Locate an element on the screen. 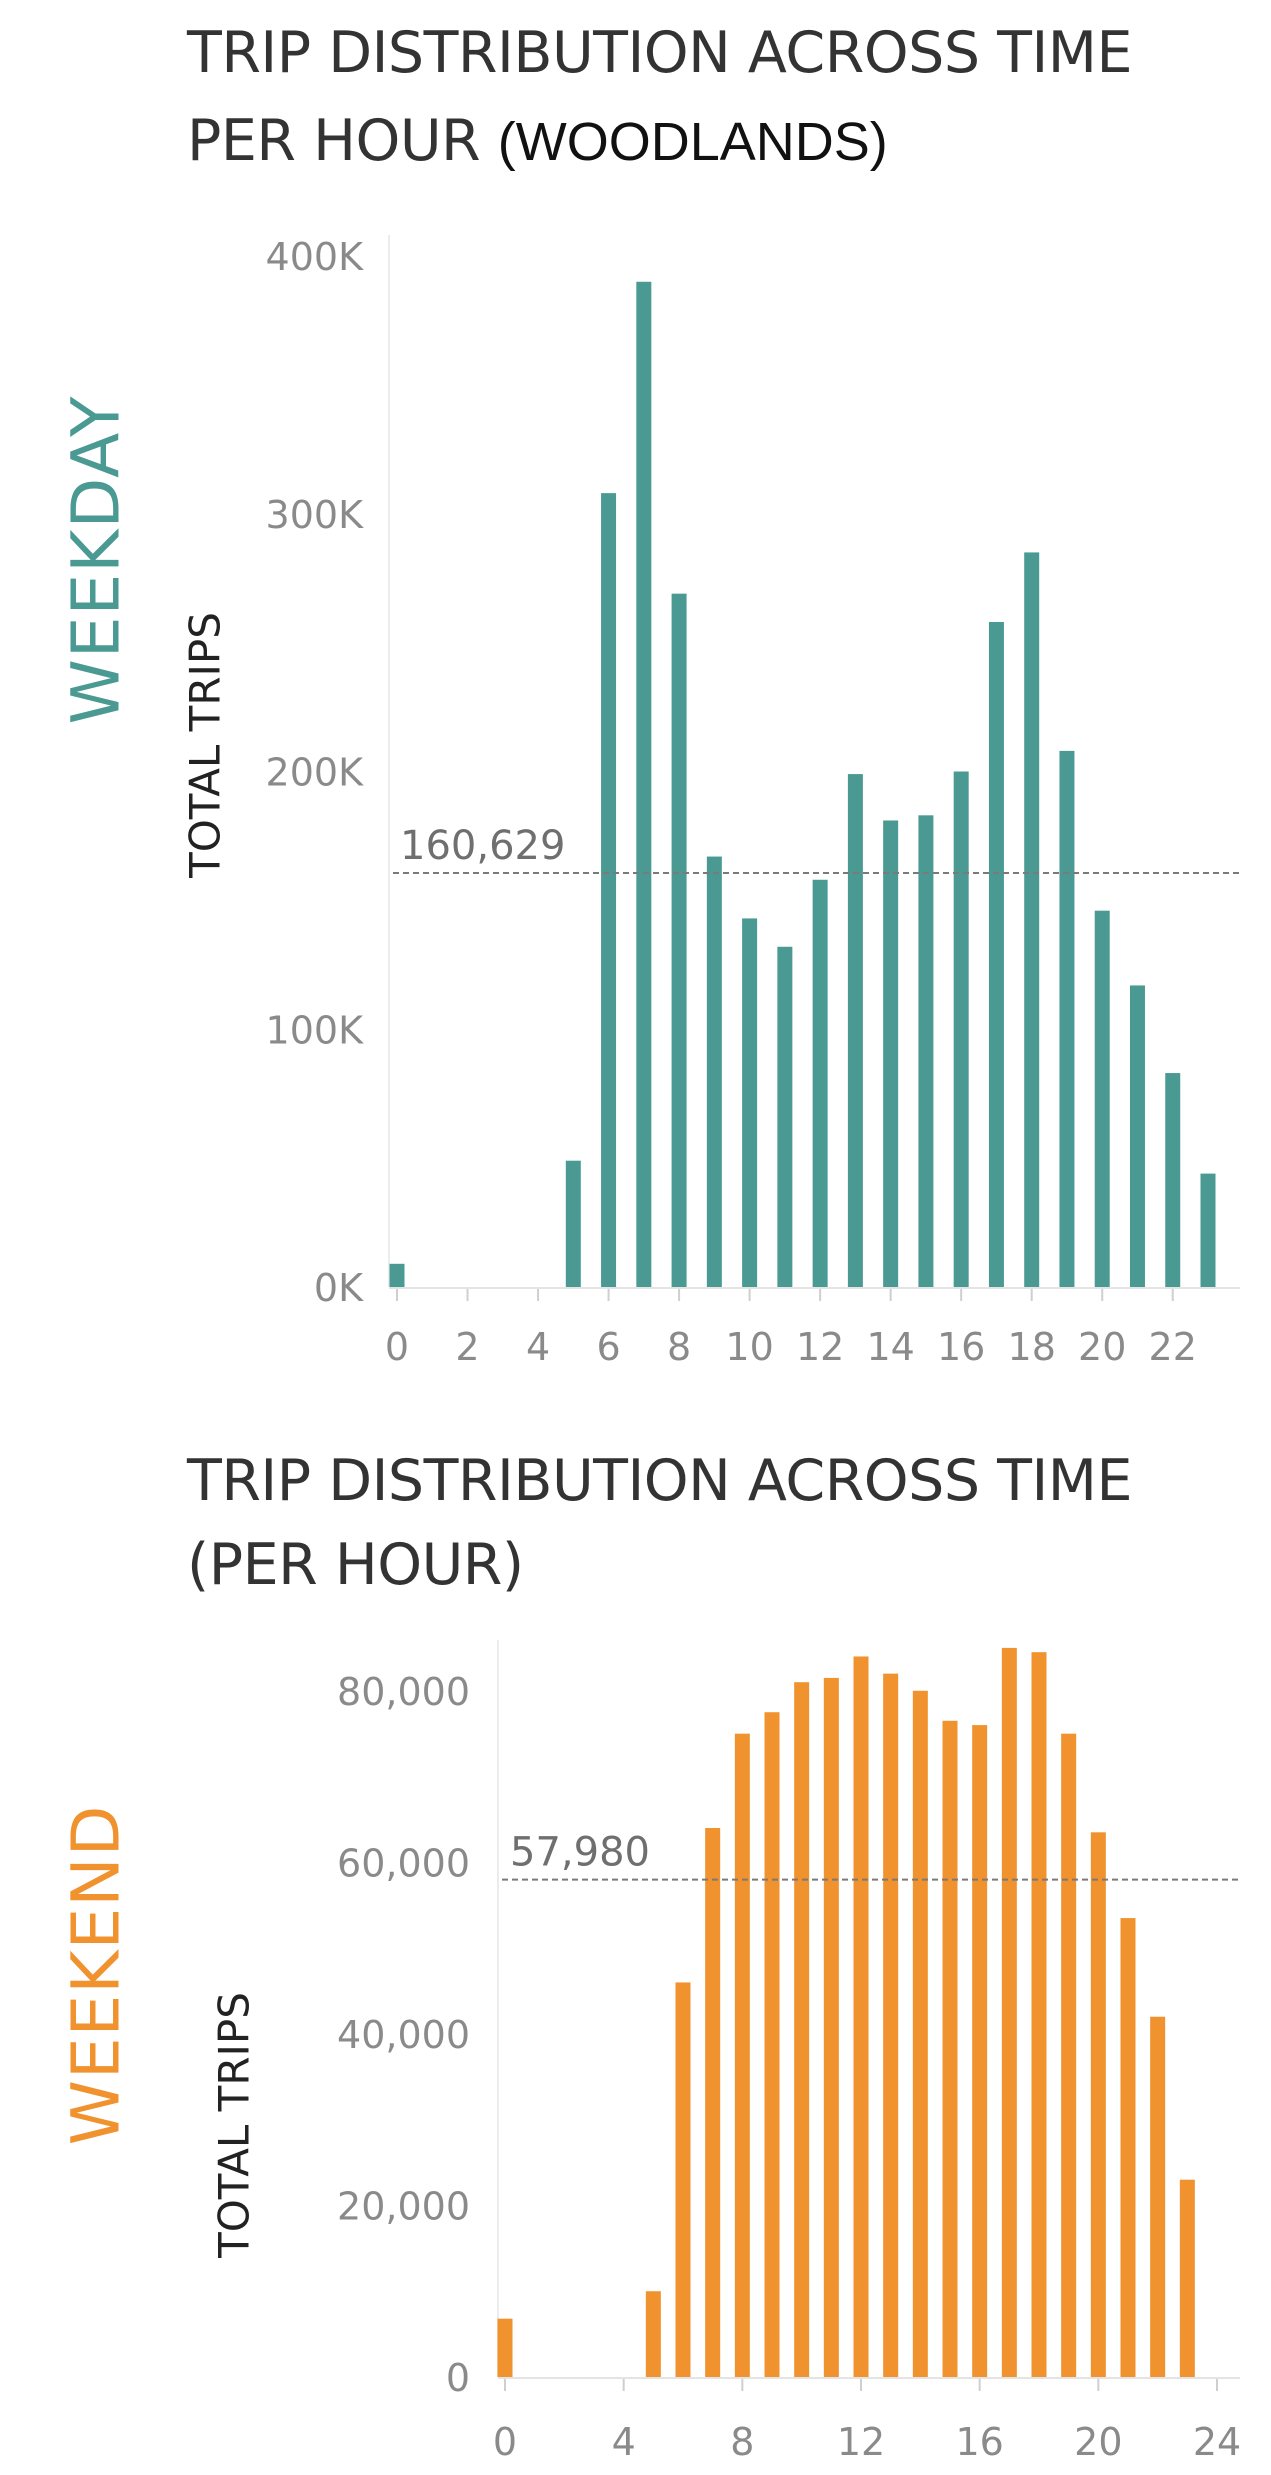 The image size is (1271, 2475). weekday-x-tick-label: 22 is located at coordinates (1173, 1347).